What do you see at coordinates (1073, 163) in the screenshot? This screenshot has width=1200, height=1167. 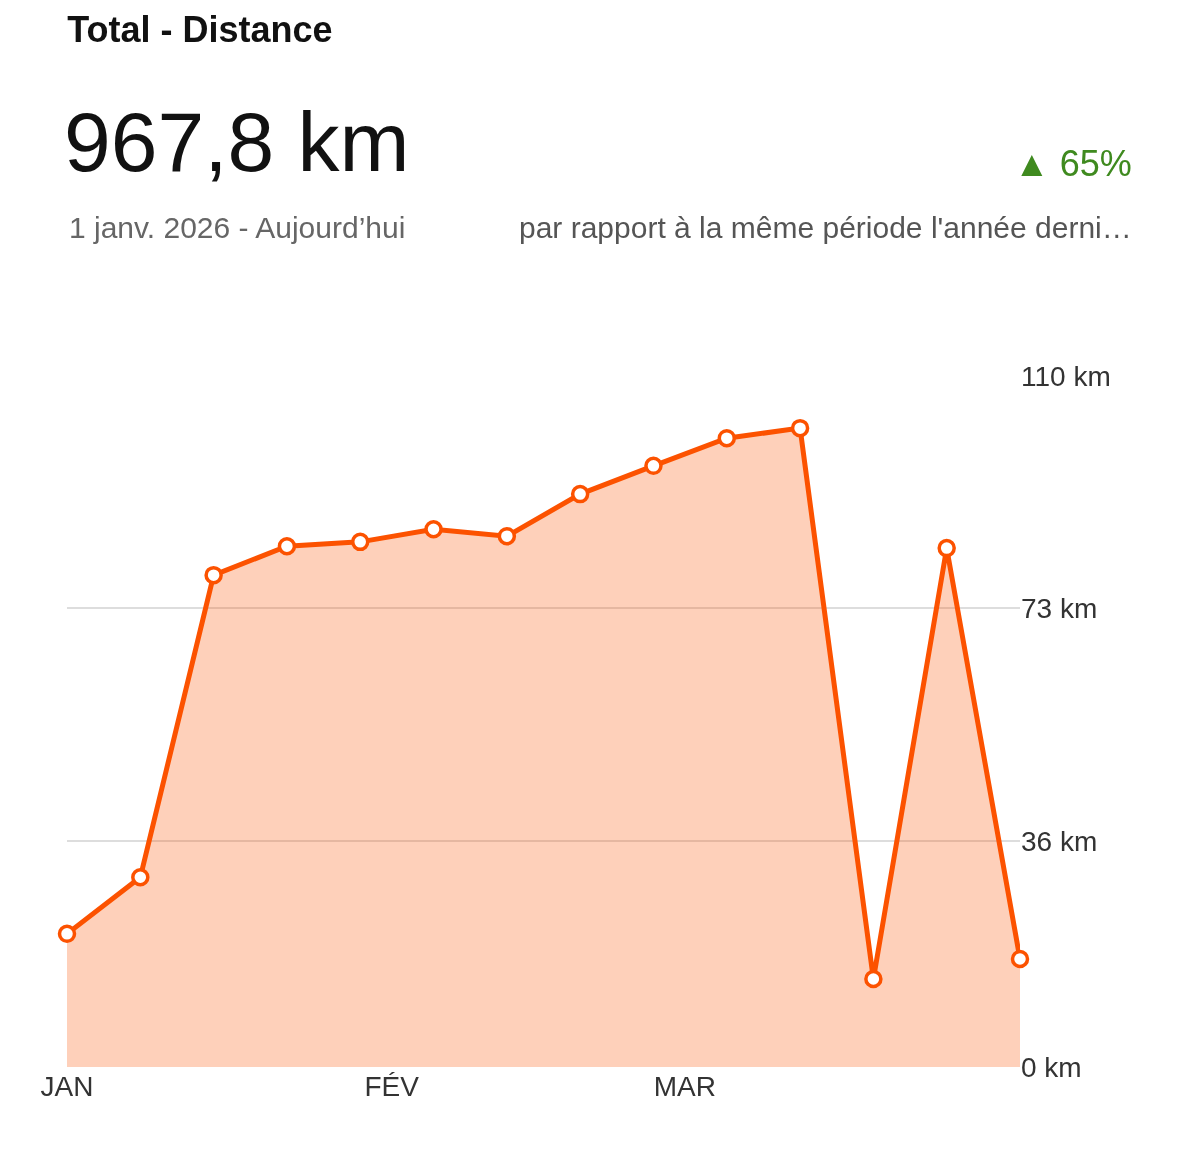 I see `text: ▲ 65%` at bounding box center [1073, 163].